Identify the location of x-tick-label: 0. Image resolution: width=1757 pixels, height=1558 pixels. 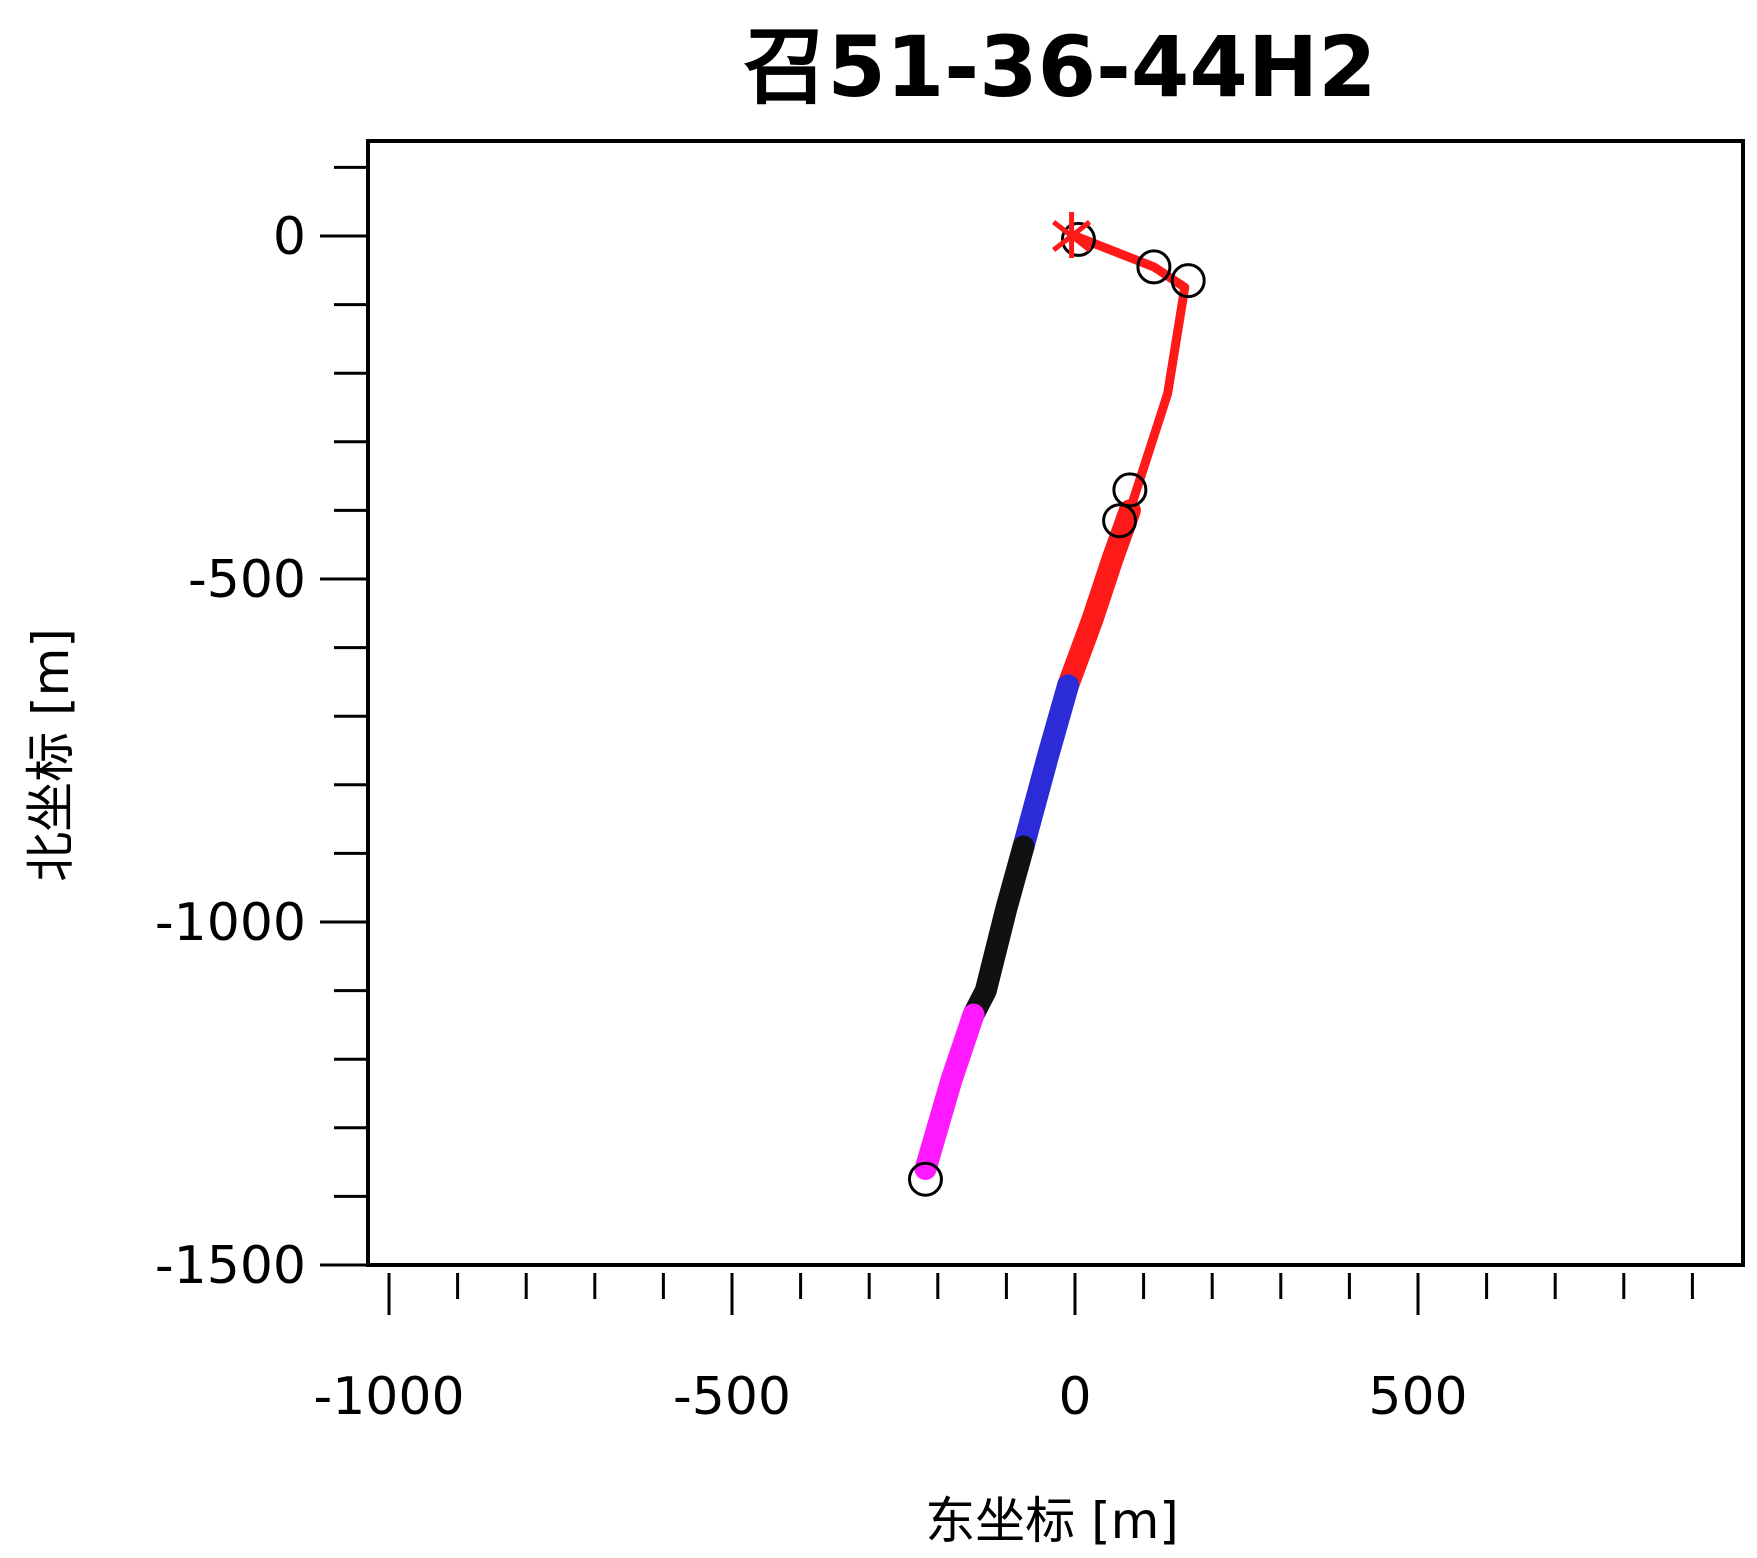
(1074, 1397).